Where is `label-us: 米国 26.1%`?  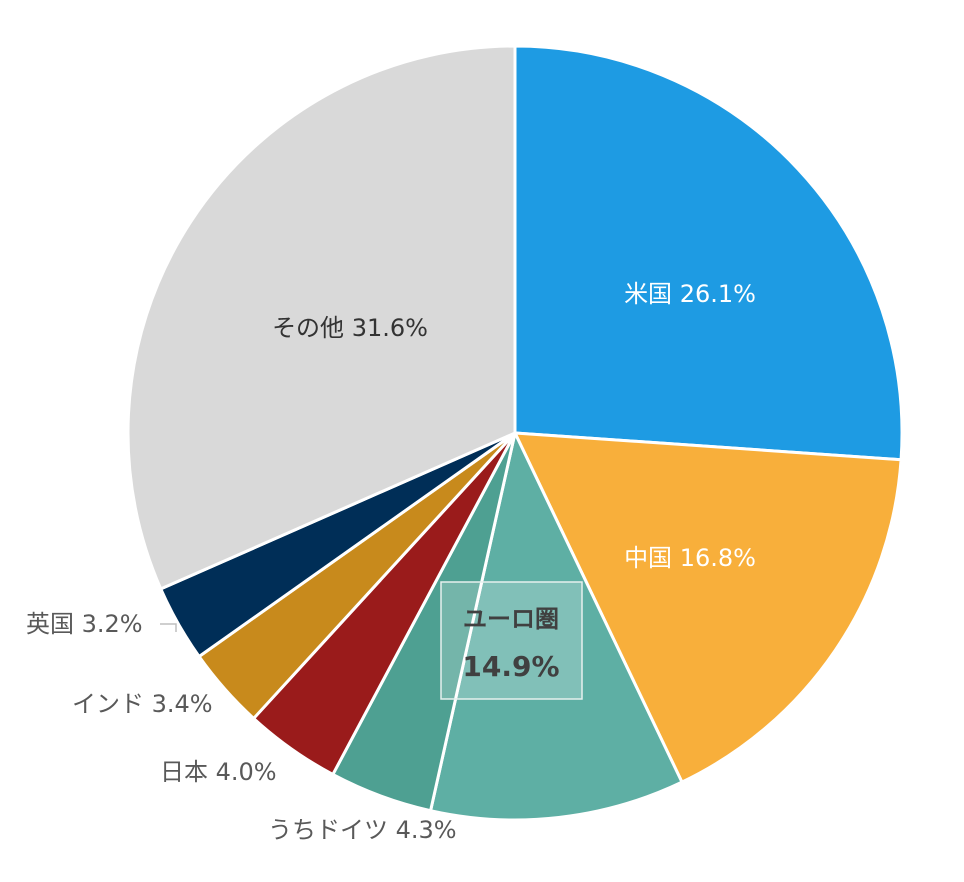 label-us: 米国 26.1% is located at coordinates (690, 294).